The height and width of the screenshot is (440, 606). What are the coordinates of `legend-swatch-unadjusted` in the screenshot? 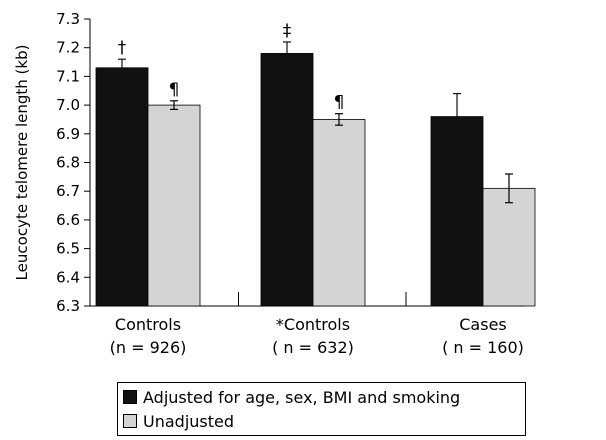 It's located at (130, 421).